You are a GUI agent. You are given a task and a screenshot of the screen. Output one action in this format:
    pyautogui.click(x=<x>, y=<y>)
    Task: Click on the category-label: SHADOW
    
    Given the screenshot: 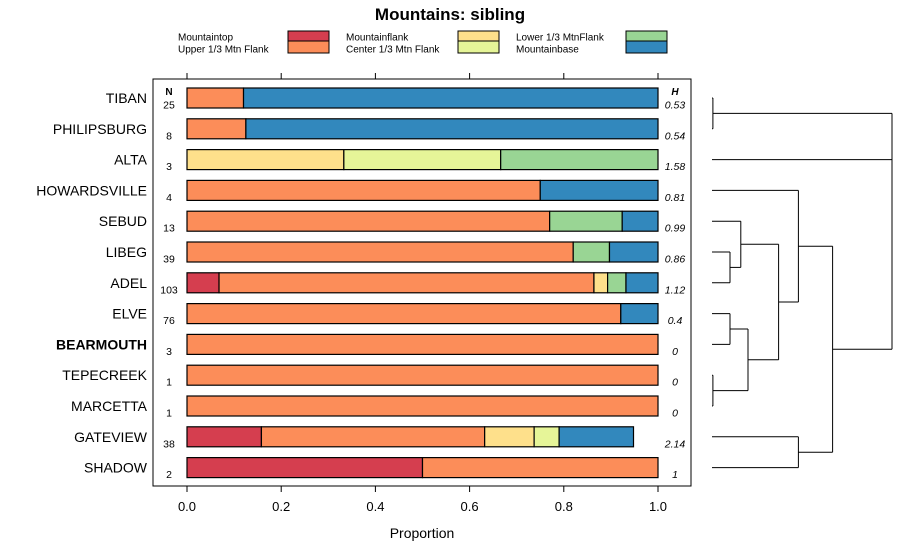 What is the action you would take?
    pyautogui.click(x=116, y=468)
    